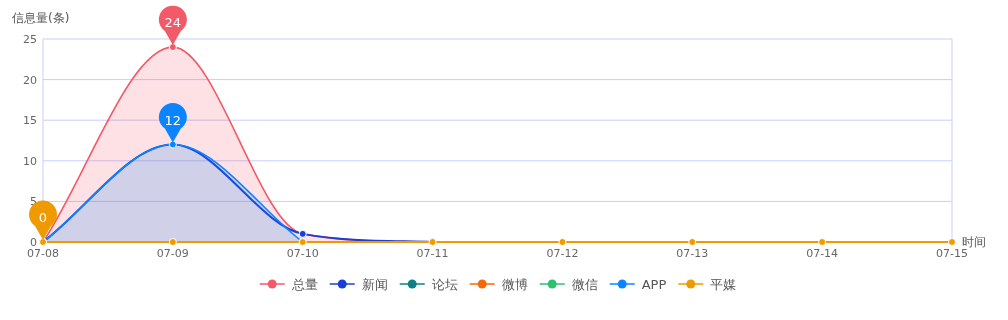  Describe the element at coordinates (432, 253) in the screenshot. I see `x-tick-label: 07-11` at that location.